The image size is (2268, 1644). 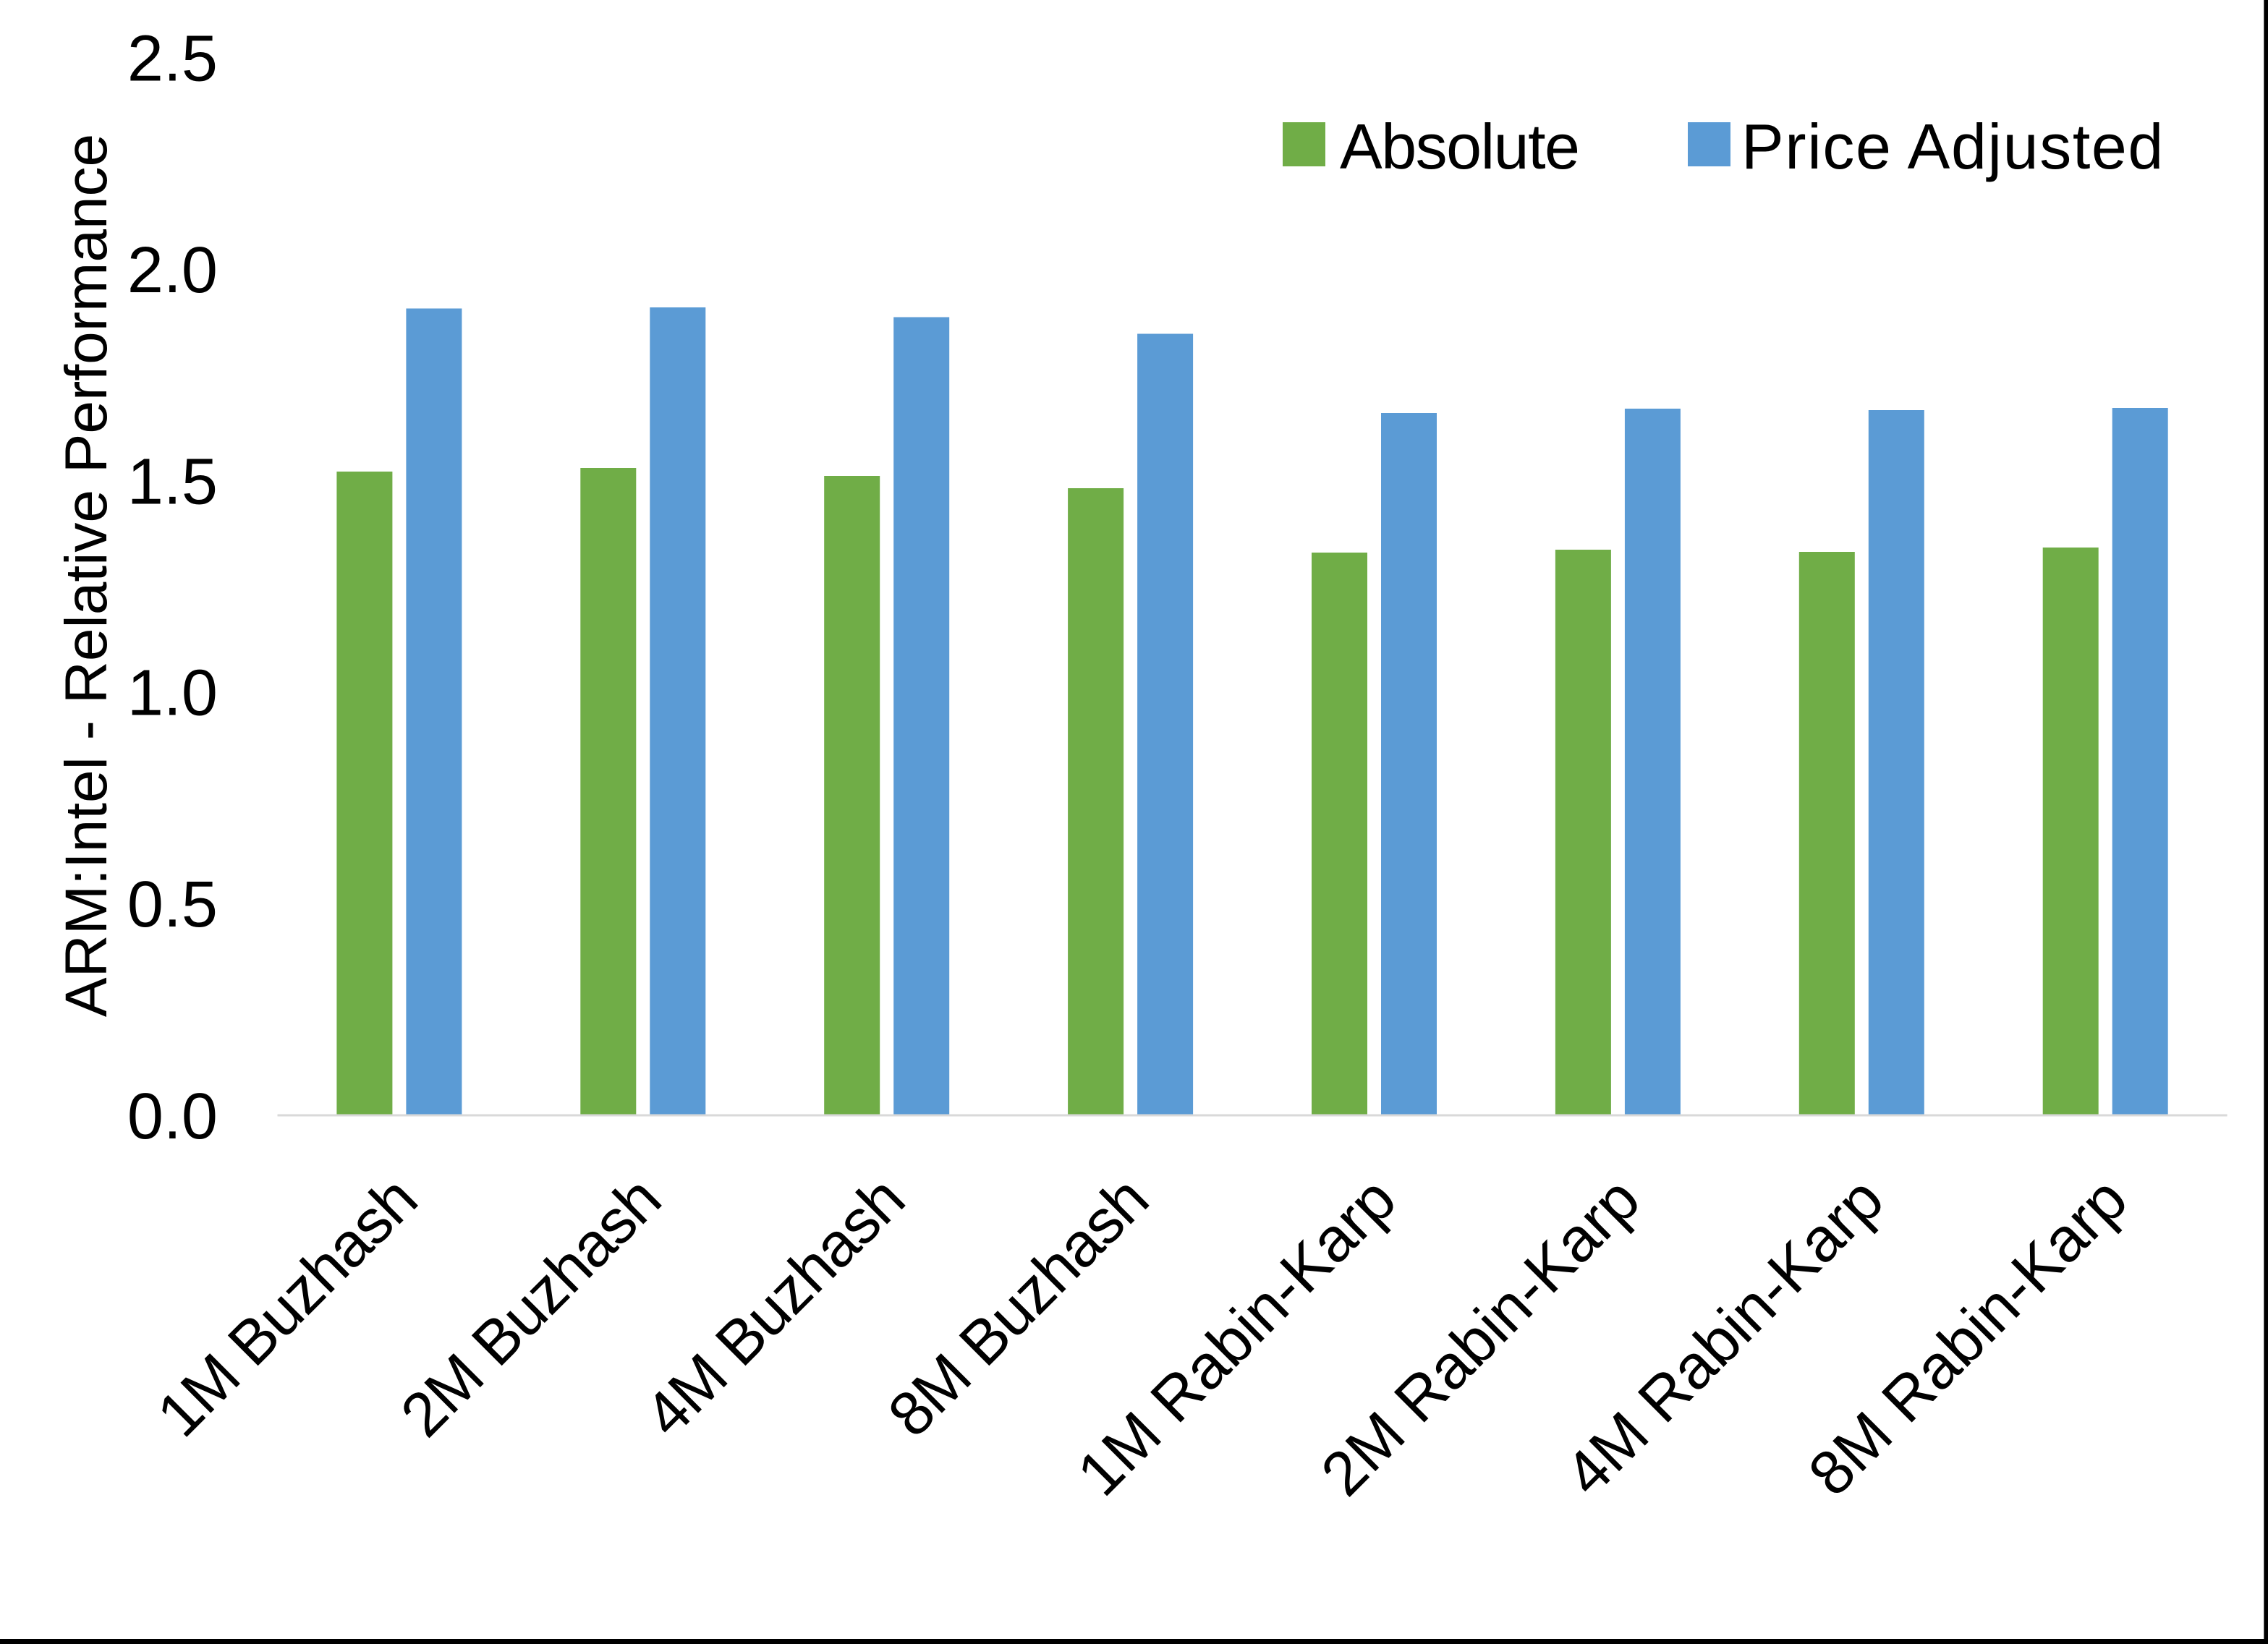 I want to click on svg-text: 1.0, so click(x=172, y=693).